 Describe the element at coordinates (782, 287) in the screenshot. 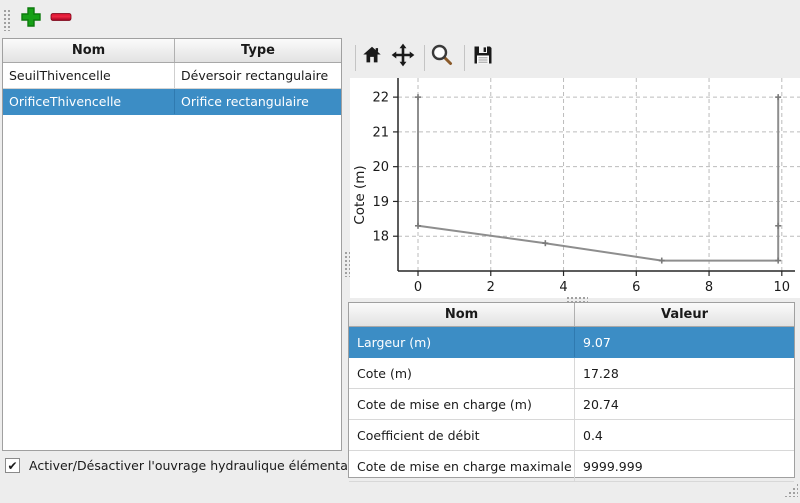

I see `svg-text: 10` at that location.